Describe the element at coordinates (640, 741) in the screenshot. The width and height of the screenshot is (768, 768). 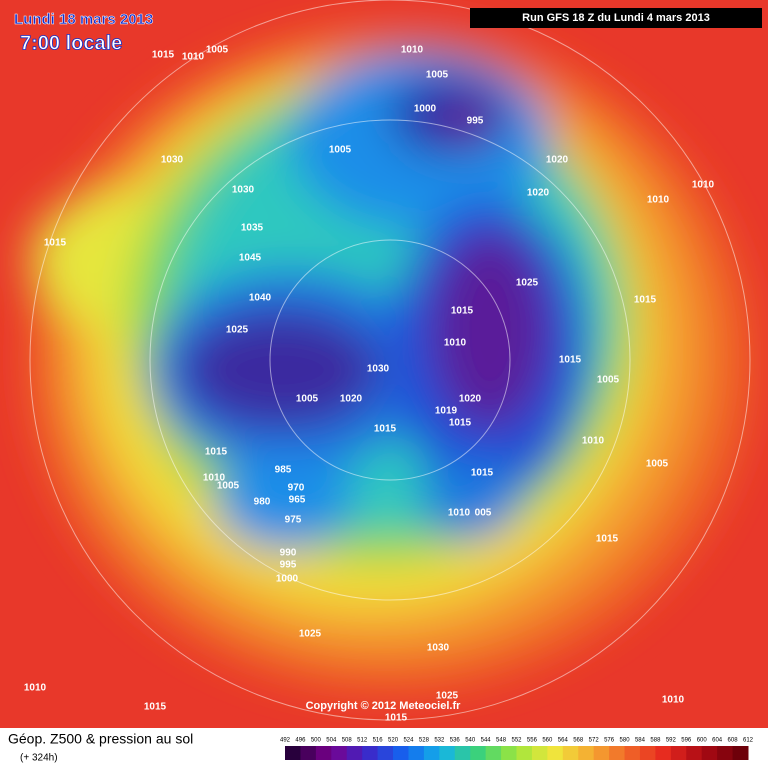
I see `scale-label: 584` at that location.